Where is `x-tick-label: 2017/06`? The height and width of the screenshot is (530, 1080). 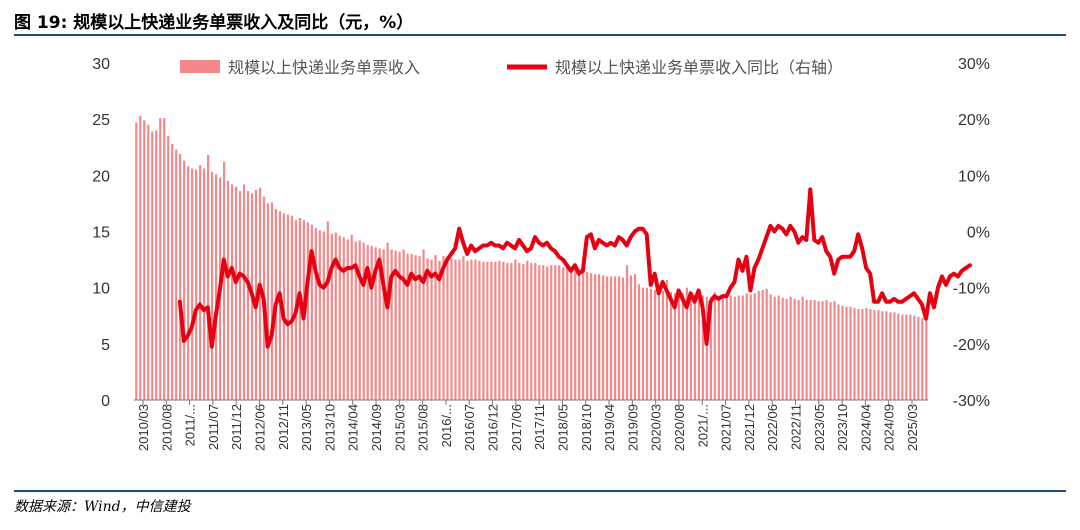
x-tick-label: 2017/06 is located at coordinates (516, 427).